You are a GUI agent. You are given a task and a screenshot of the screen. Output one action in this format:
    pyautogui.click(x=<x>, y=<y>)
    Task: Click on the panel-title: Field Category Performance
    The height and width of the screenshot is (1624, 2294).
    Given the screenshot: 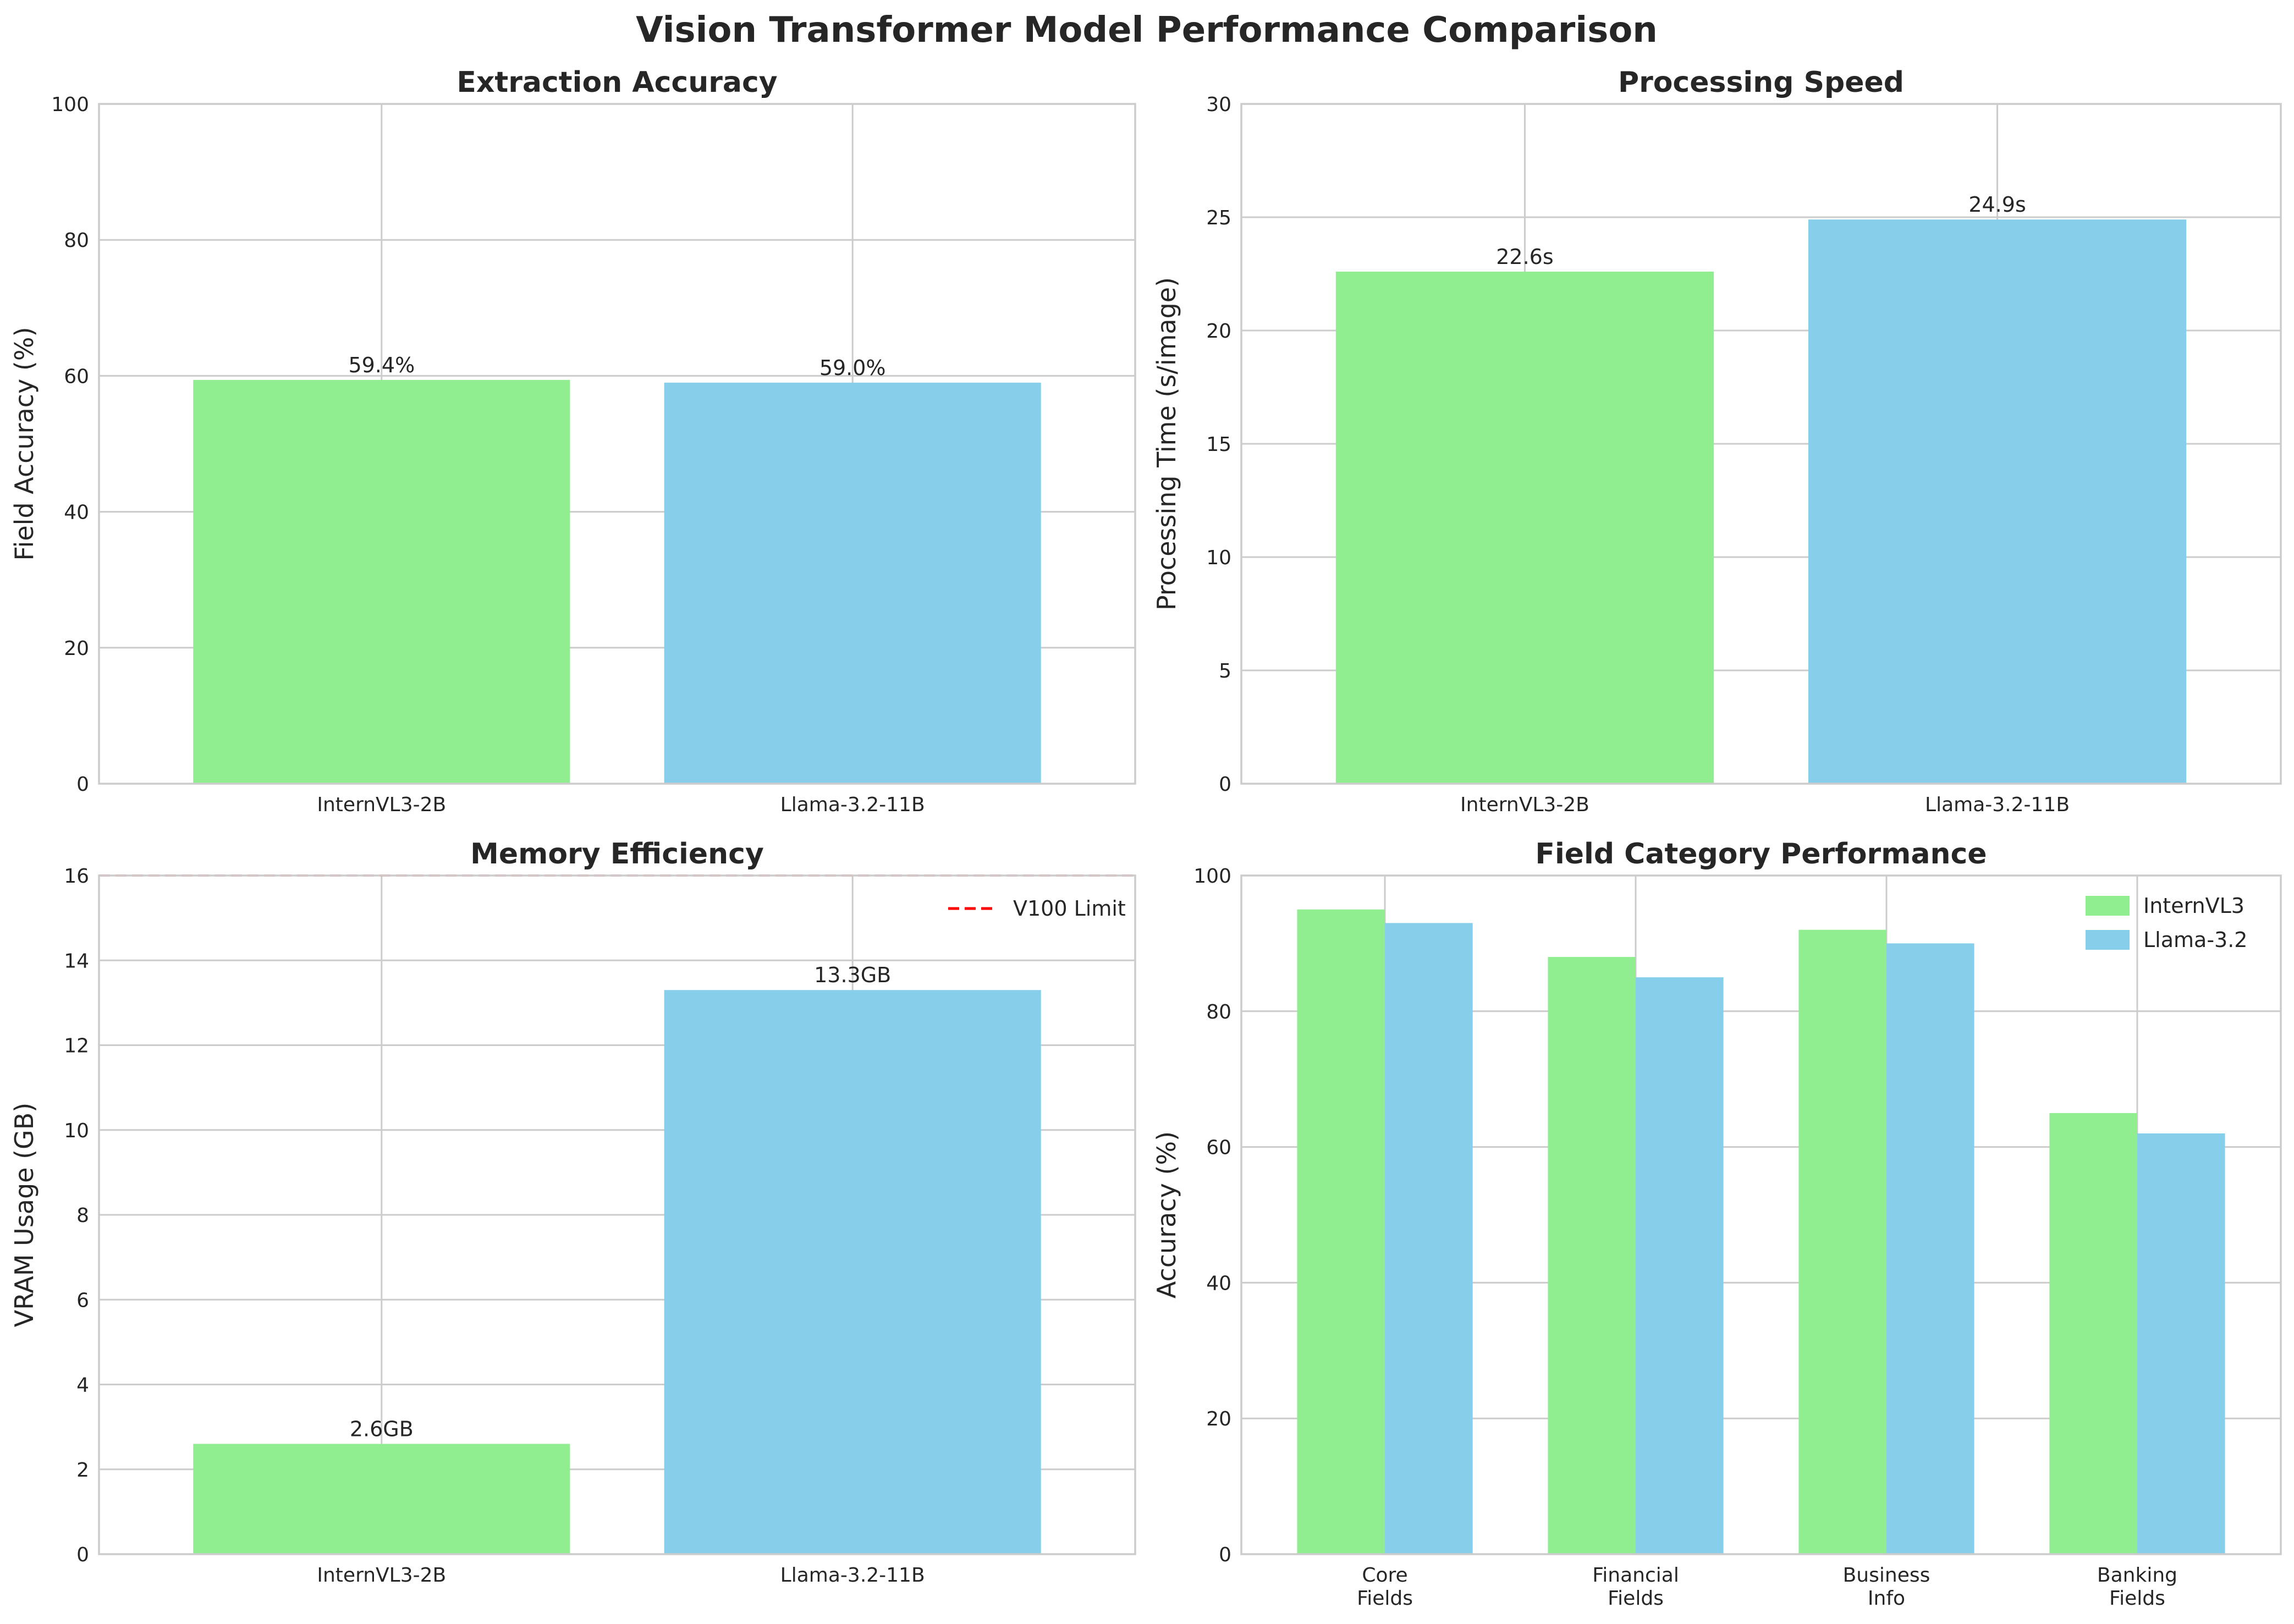 What is the action you would take?
    pyautogui.click(x=1761, y=854)
    